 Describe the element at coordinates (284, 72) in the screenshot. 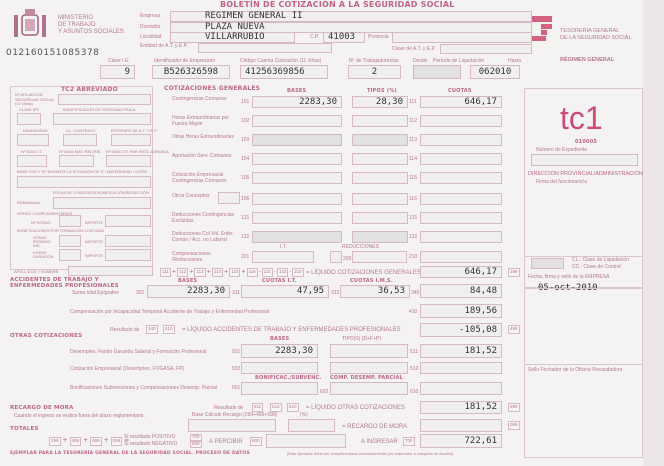

I see `ccc-field: 41256369856` at that location.